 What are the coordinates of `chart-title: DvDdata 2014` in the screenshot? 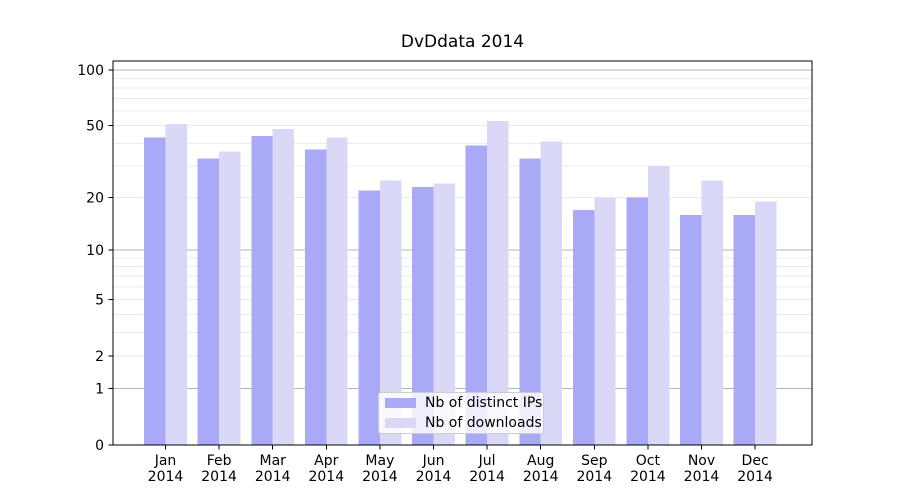 It's located at (462, 42).